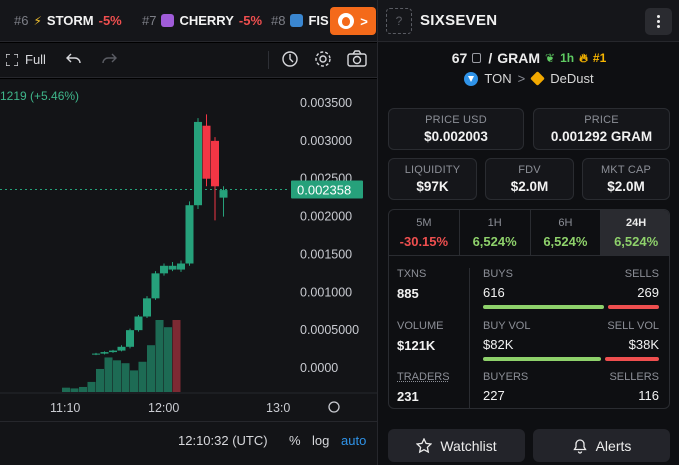 This screenshot has height=465, width=679. Describe the element at coordinates (601, 129) in the screenshot. I see `price-native-card: PRICE 0.001292 GRAM` at that location.